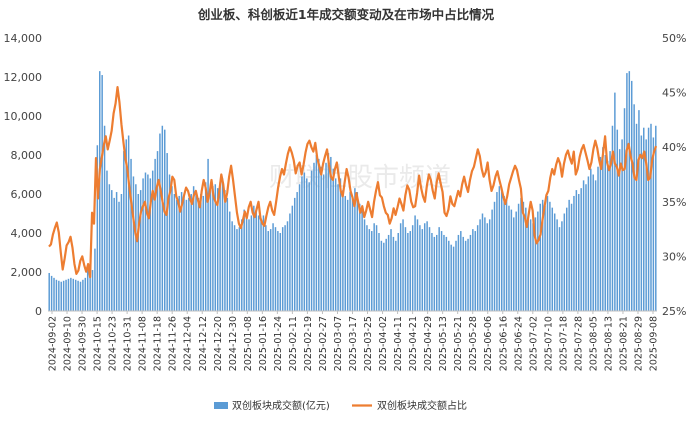 This screenshot has width=693, height=421. I want to click on y-left-tick-label: 6,000, so click(27, 194).